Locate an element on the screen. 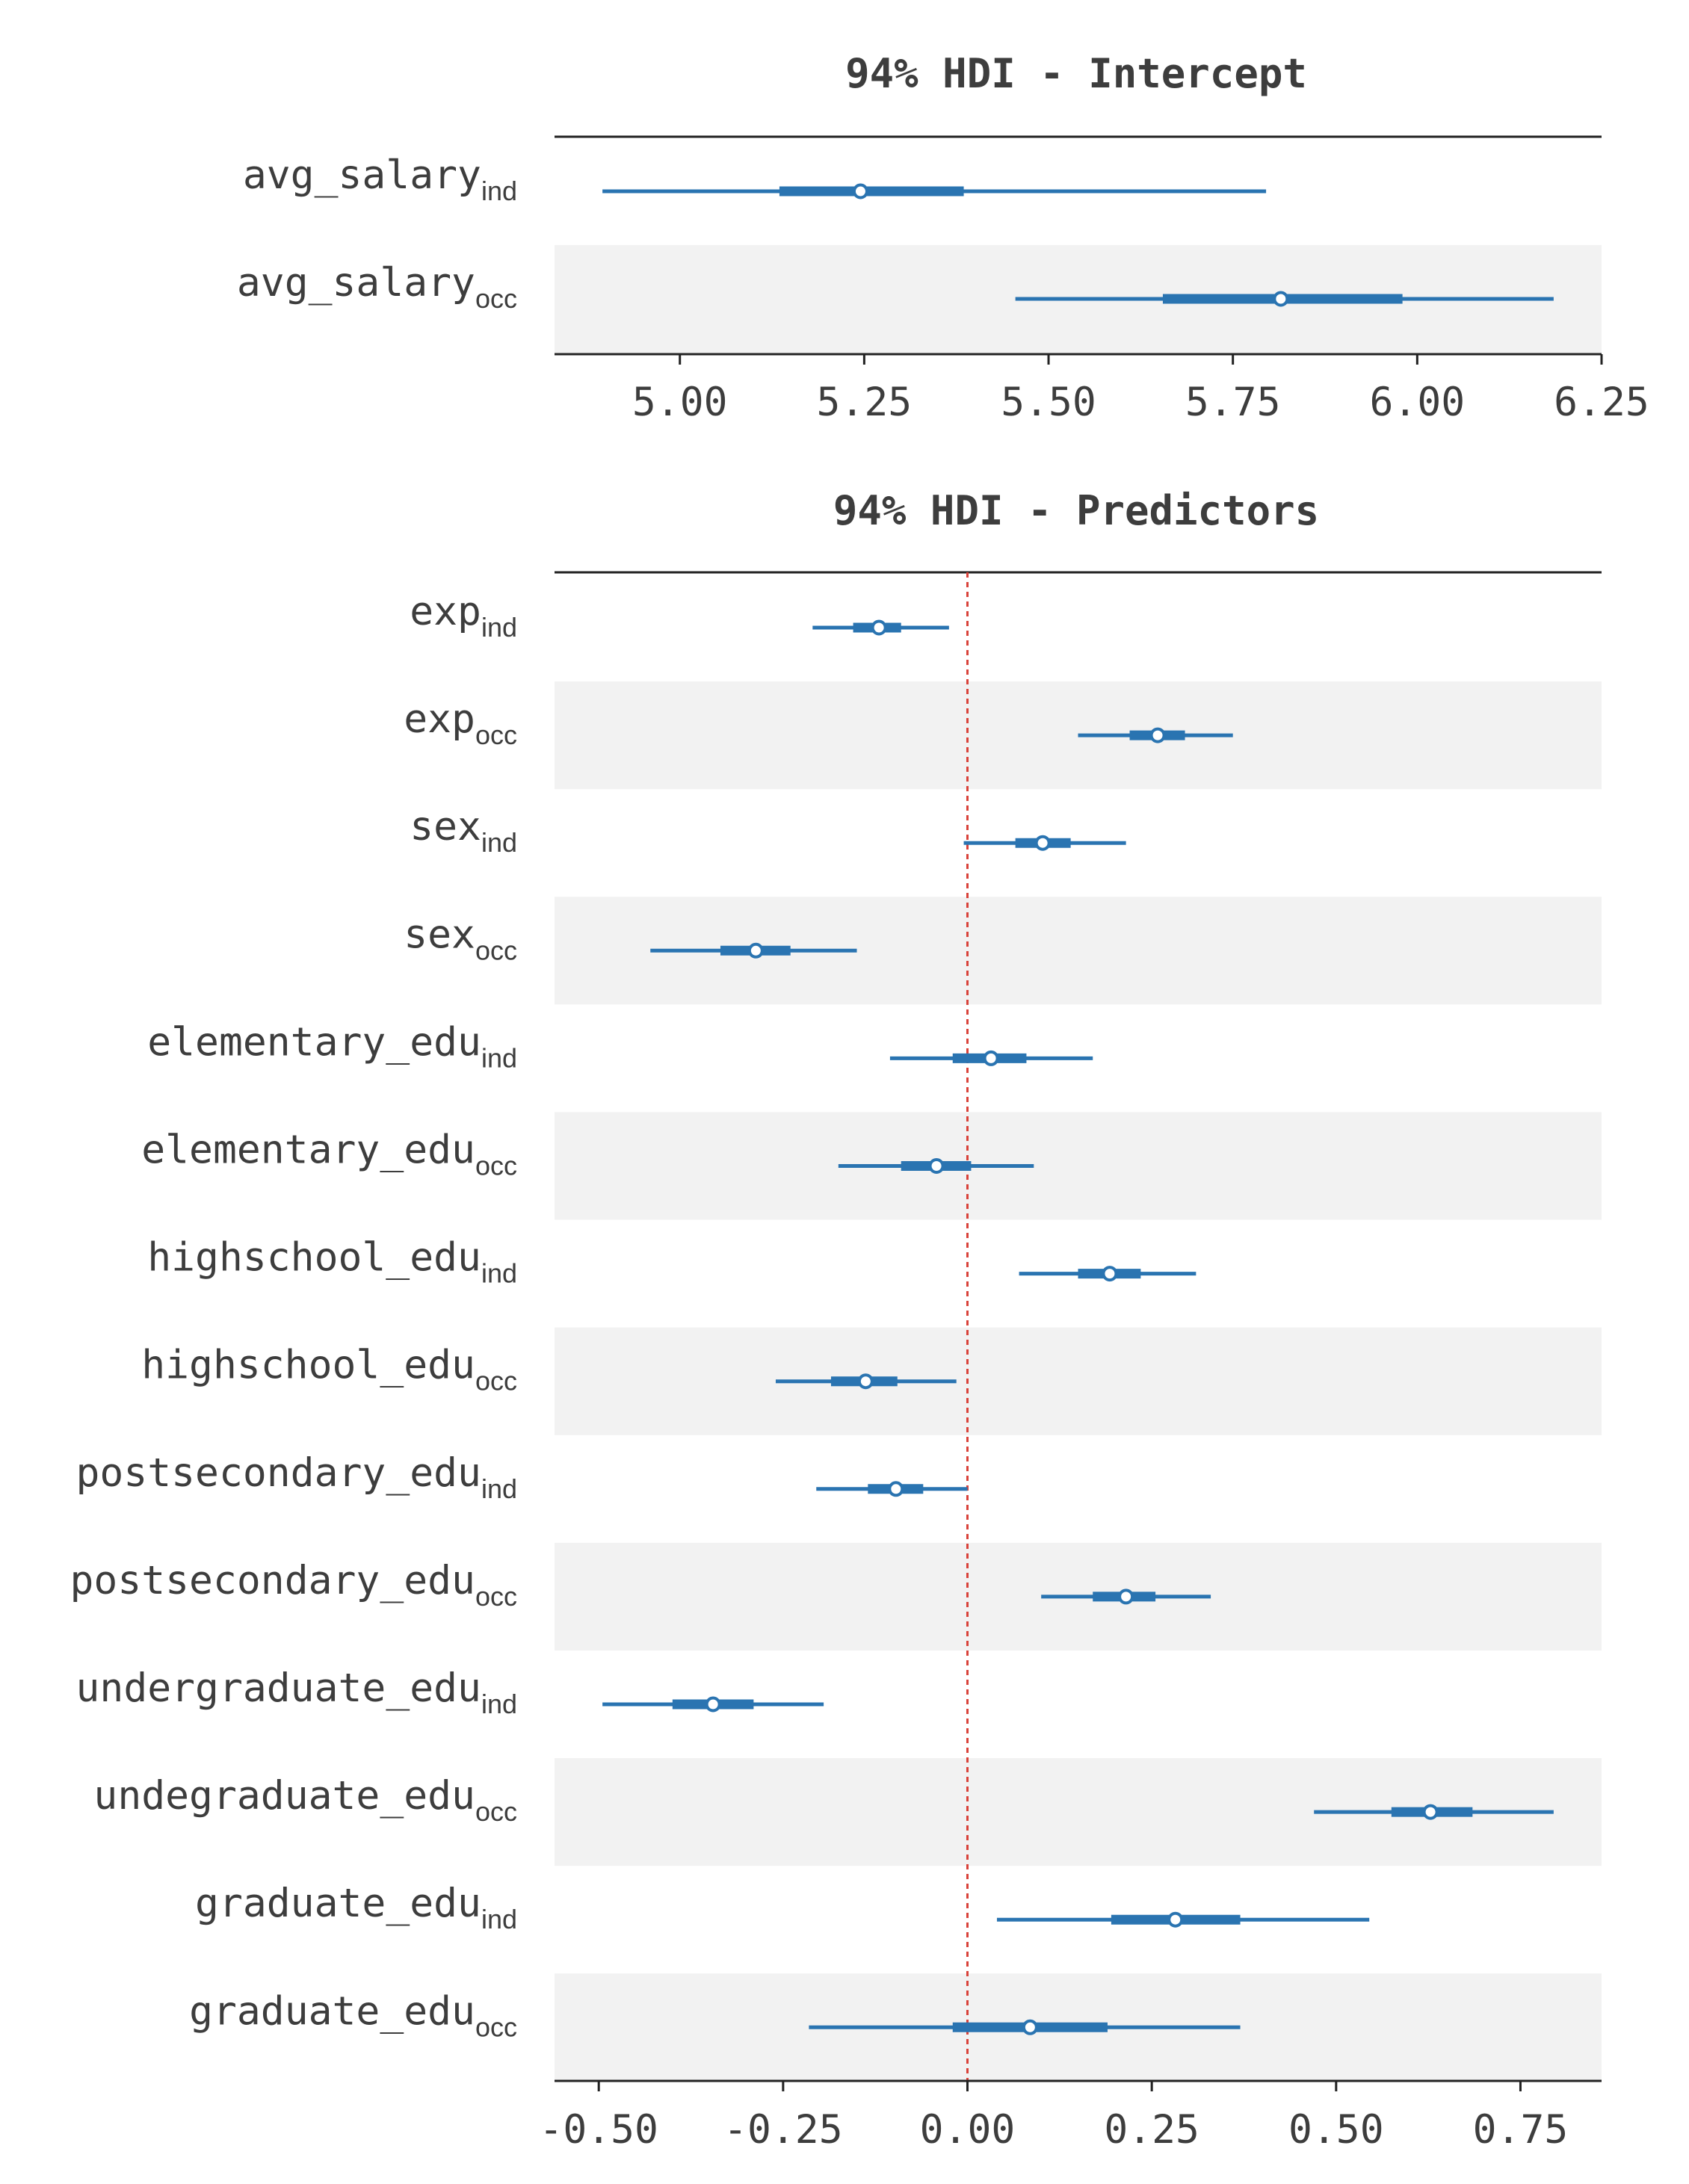 Image resolution: width=1689 pixels, height=2184 pixels. row-band-highschool-edu-occ is located at coordinates (1078, 1381).